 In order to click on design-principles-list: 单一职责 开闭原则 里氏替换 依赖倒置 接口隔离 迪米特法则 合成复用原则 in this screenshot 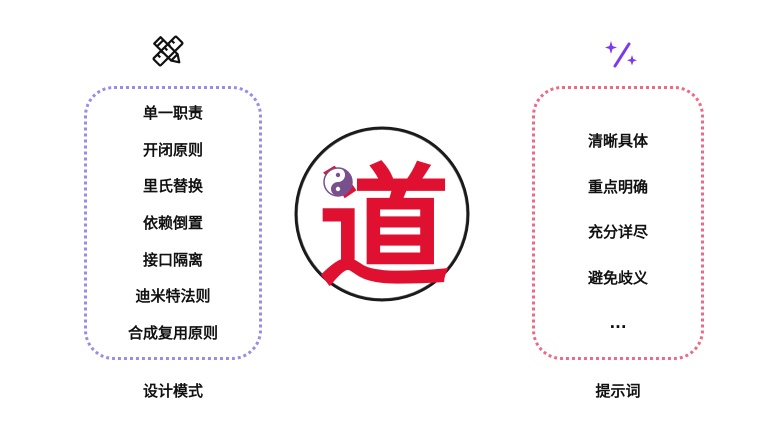, I will do `click(173, 223)`.